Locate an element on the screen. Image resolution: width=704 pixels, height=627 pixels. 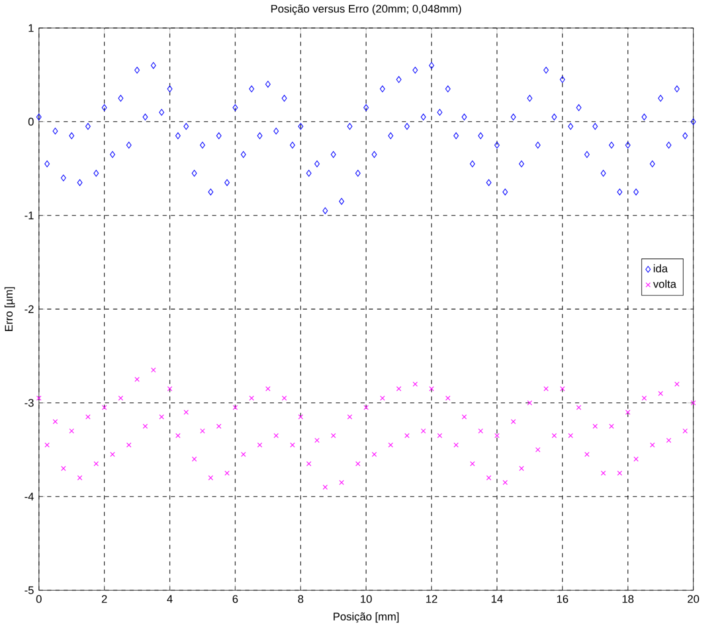
x-tick-label: 18 is located at coordinates (628, 599).